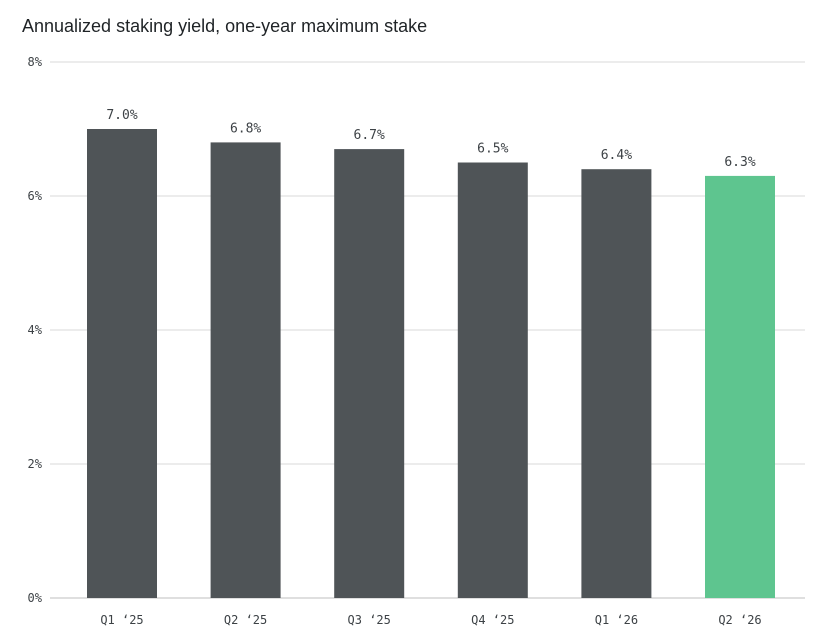  What do you see at coordinates (245, 128) in the screenshot?
I see `data-label: 6.8%` at bounding box center [245, 128].